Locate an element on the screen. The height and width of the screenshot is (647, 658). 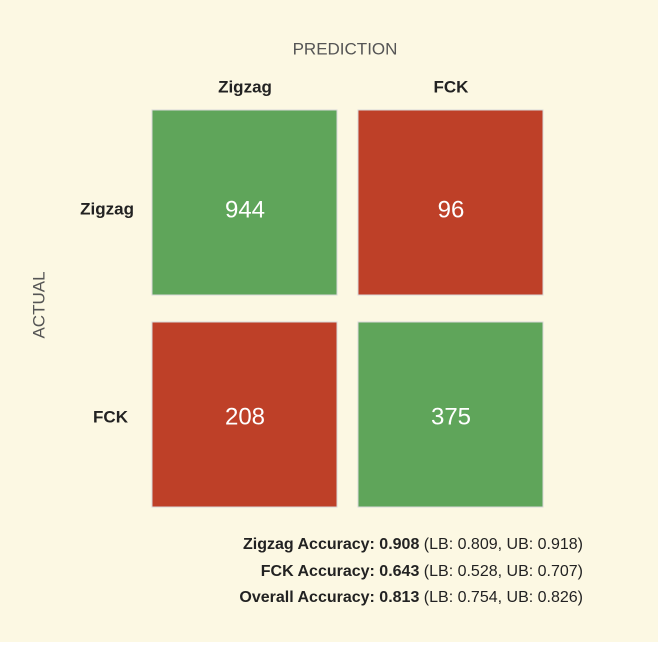
cell-value: 96 is located at coordinates (451, 209).